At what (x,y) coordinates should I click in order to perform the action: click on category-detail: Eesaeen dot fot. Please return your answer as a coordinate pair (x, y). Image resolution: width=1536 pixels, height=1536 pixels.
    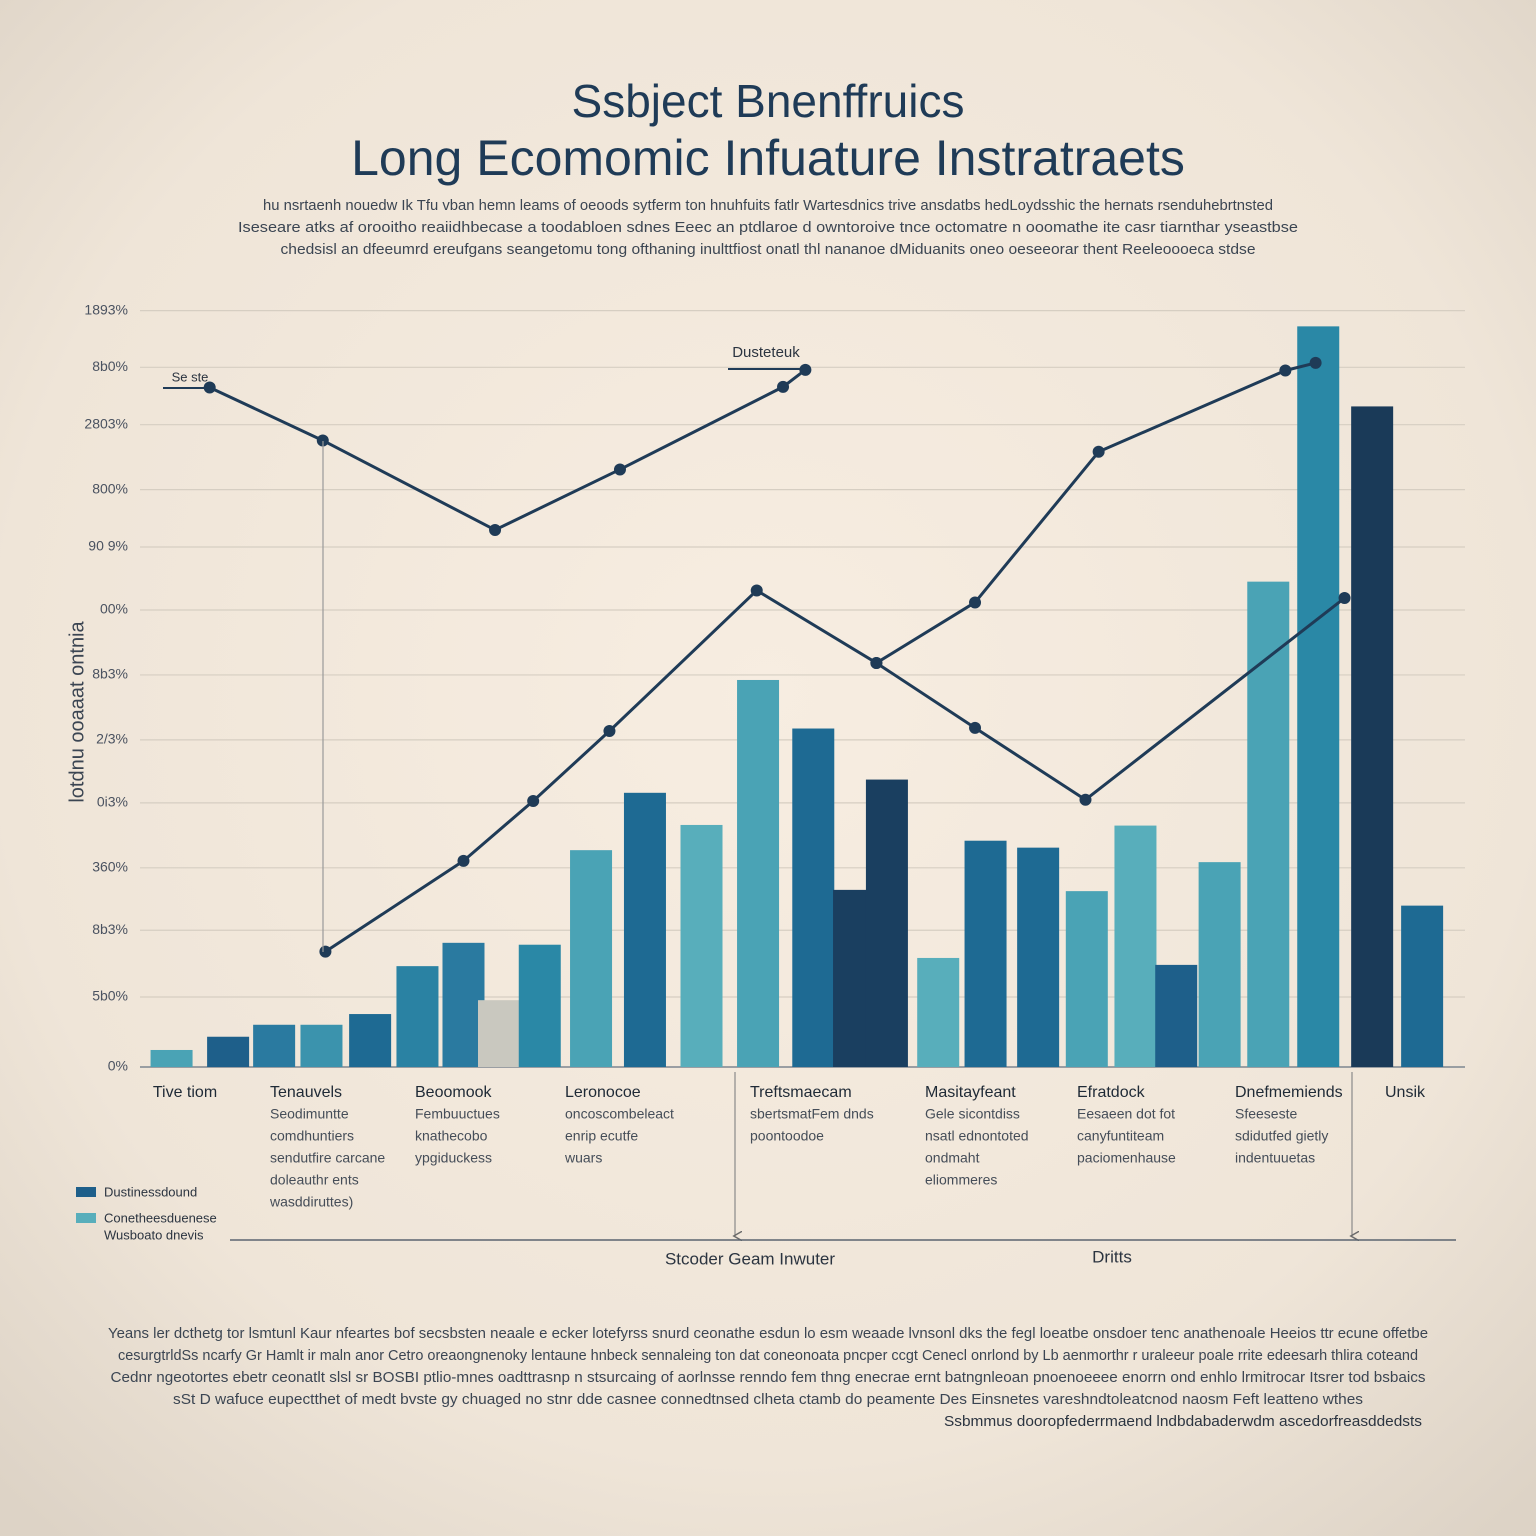
    Looking at the image, I should click on (1126, 1114).